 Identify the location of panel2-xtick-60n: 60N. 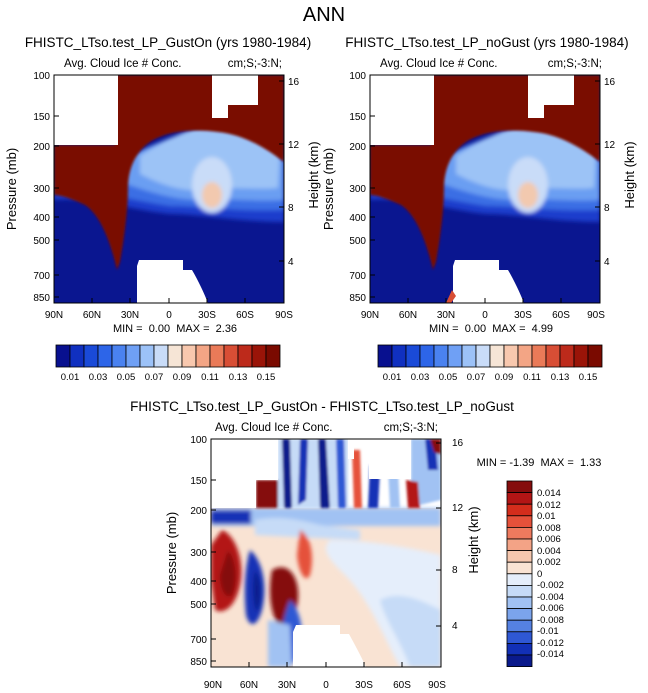
(408, 315).